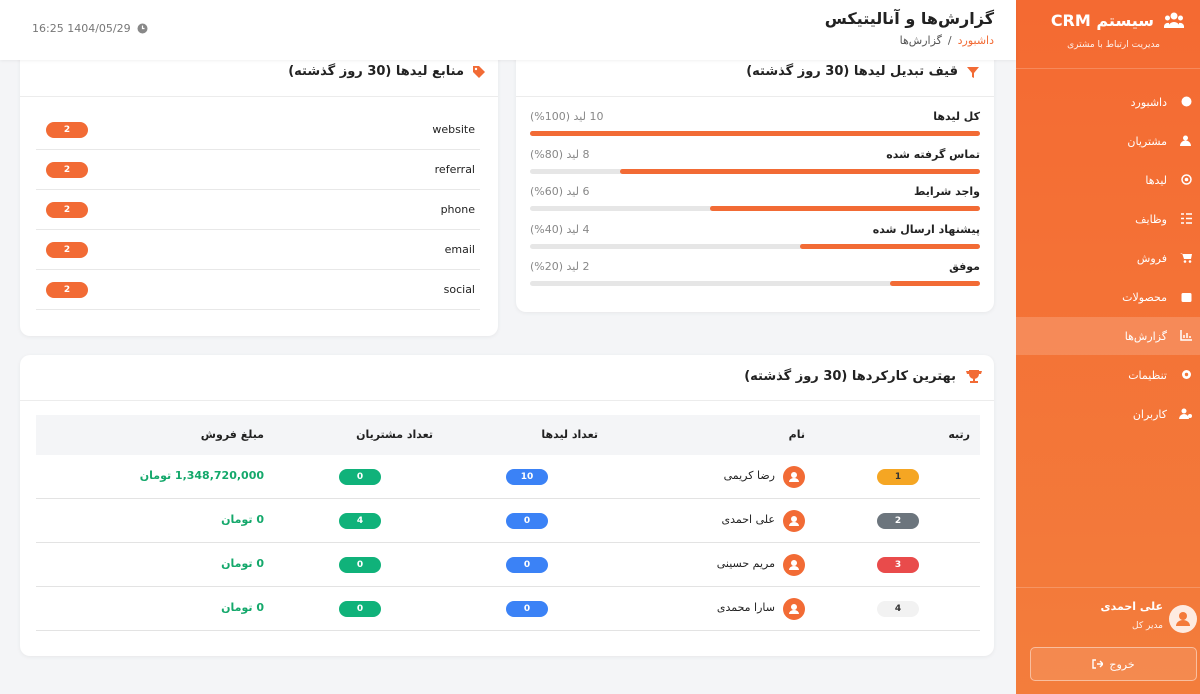 The width and height of the screenshot is (1200, 694). I want to click on menu-item: فروش, so click(1108, 258).